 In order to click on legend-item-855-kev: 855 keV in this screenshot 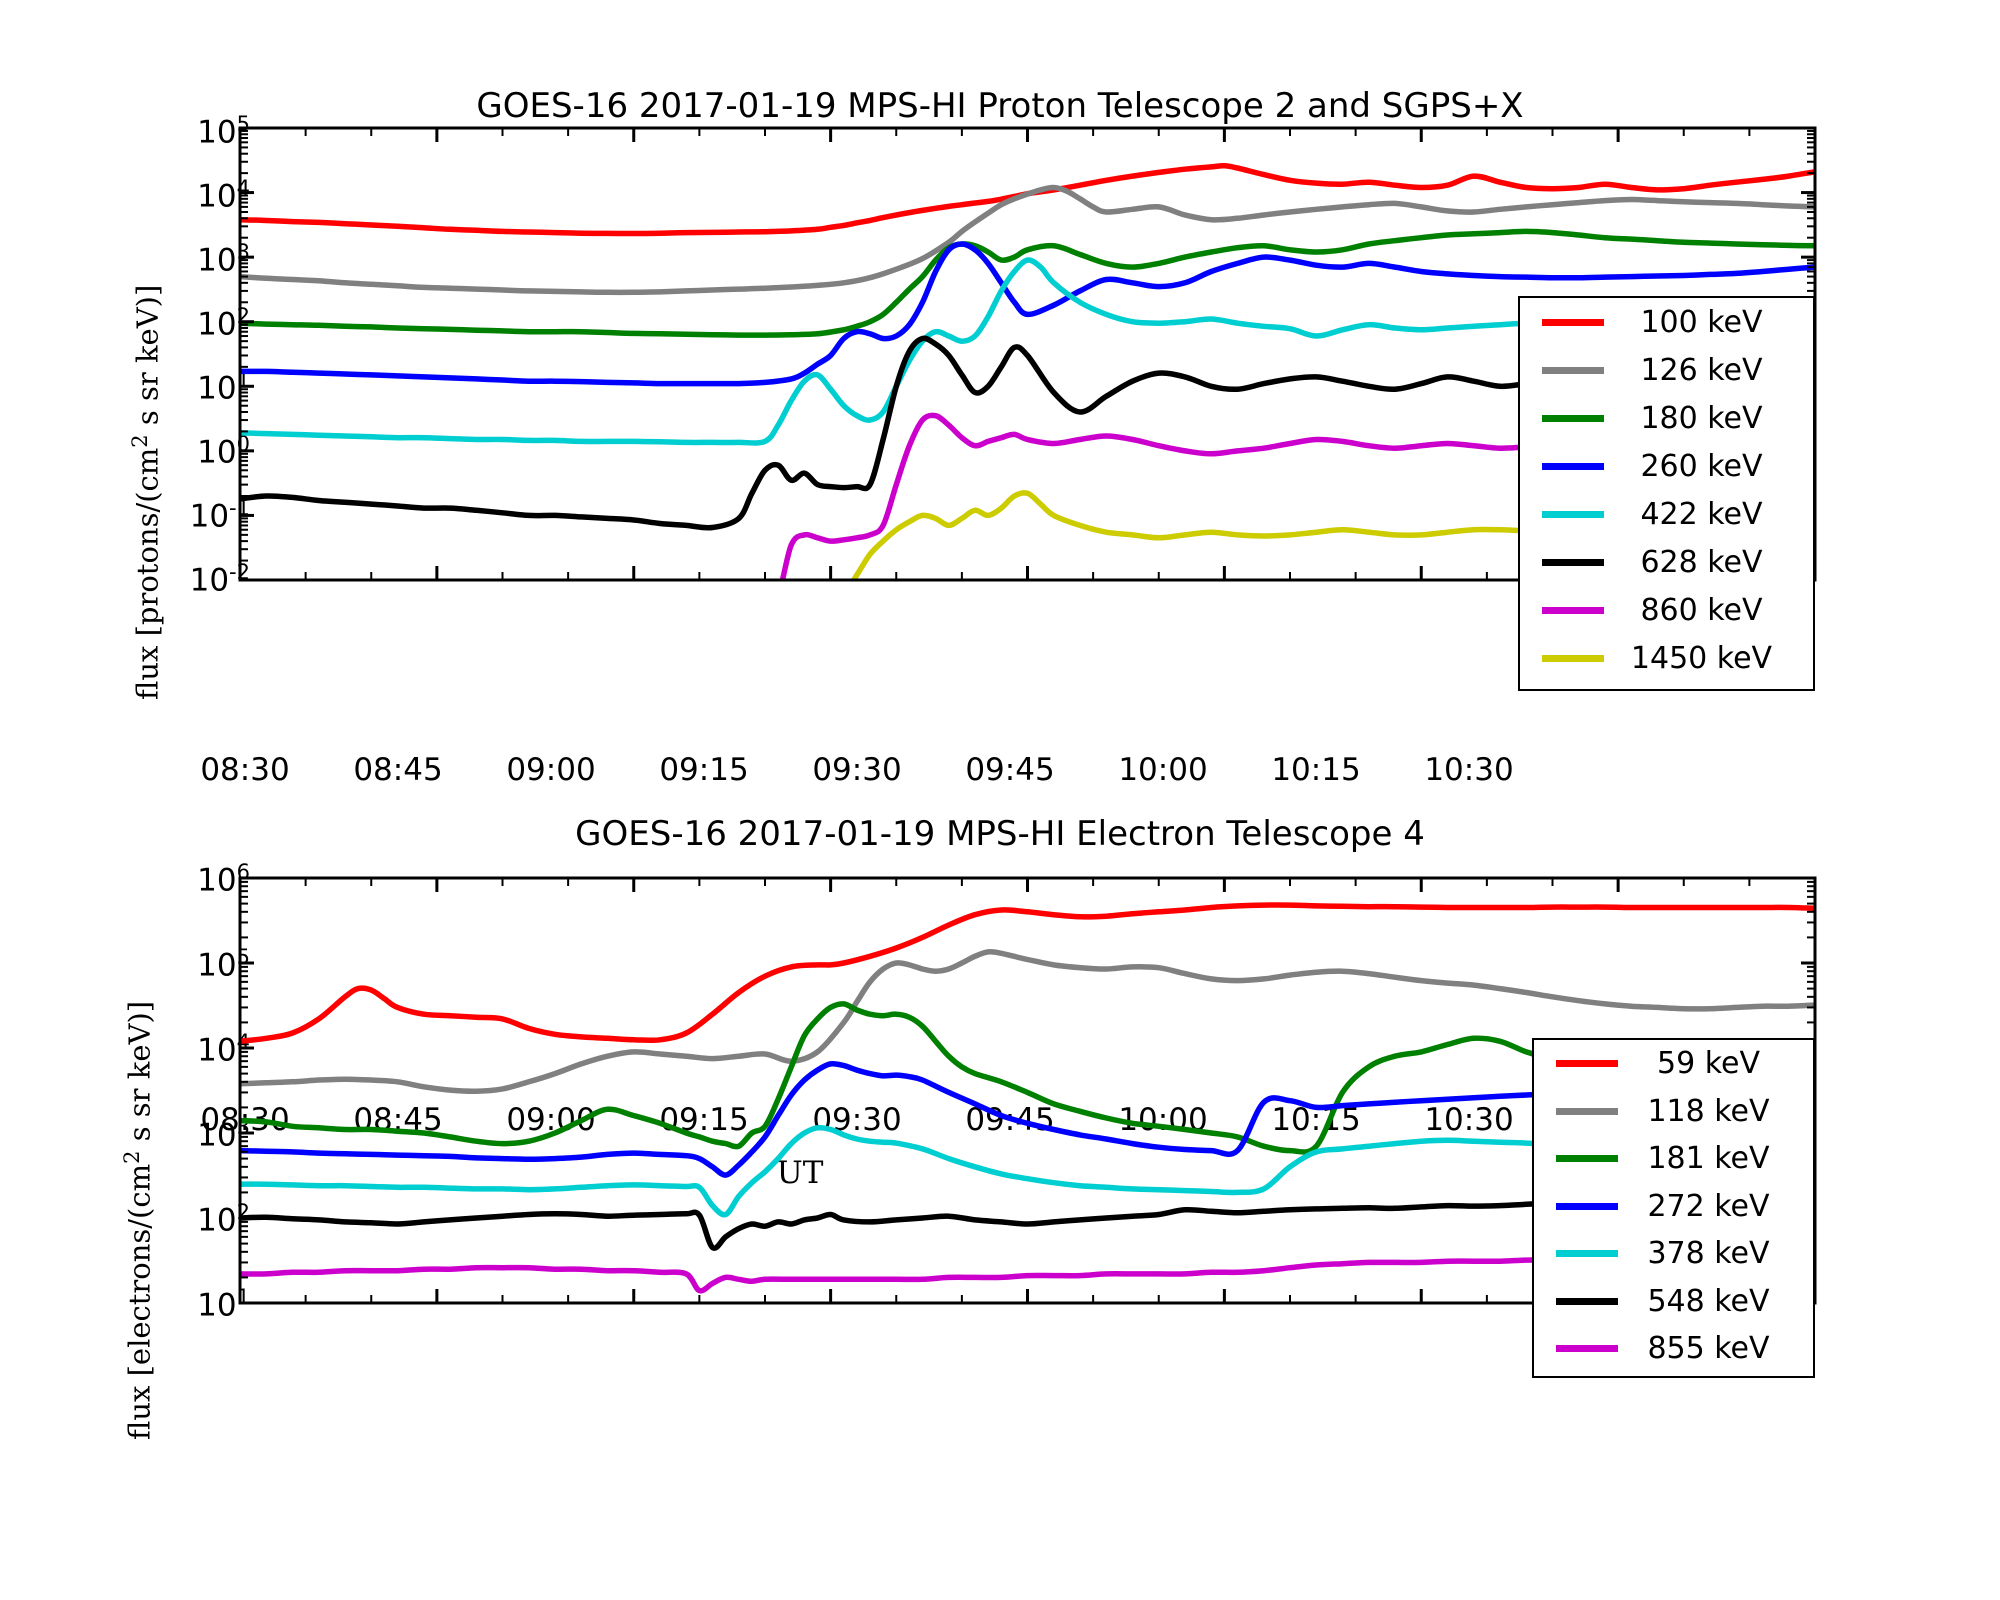, I will do `click(1673, 1349)`.